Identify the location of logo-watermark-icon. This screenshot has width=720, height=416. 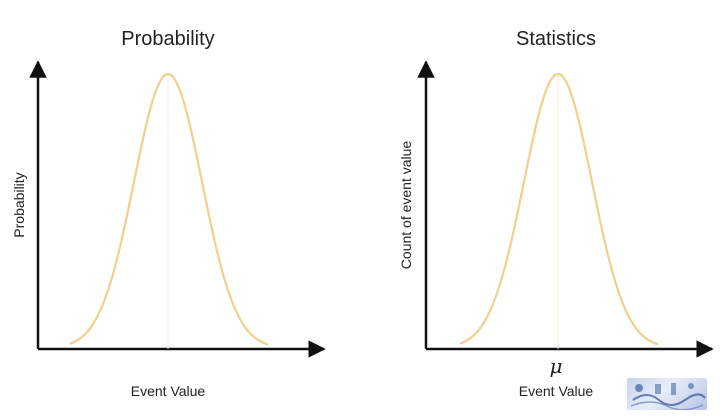
(667, 394).